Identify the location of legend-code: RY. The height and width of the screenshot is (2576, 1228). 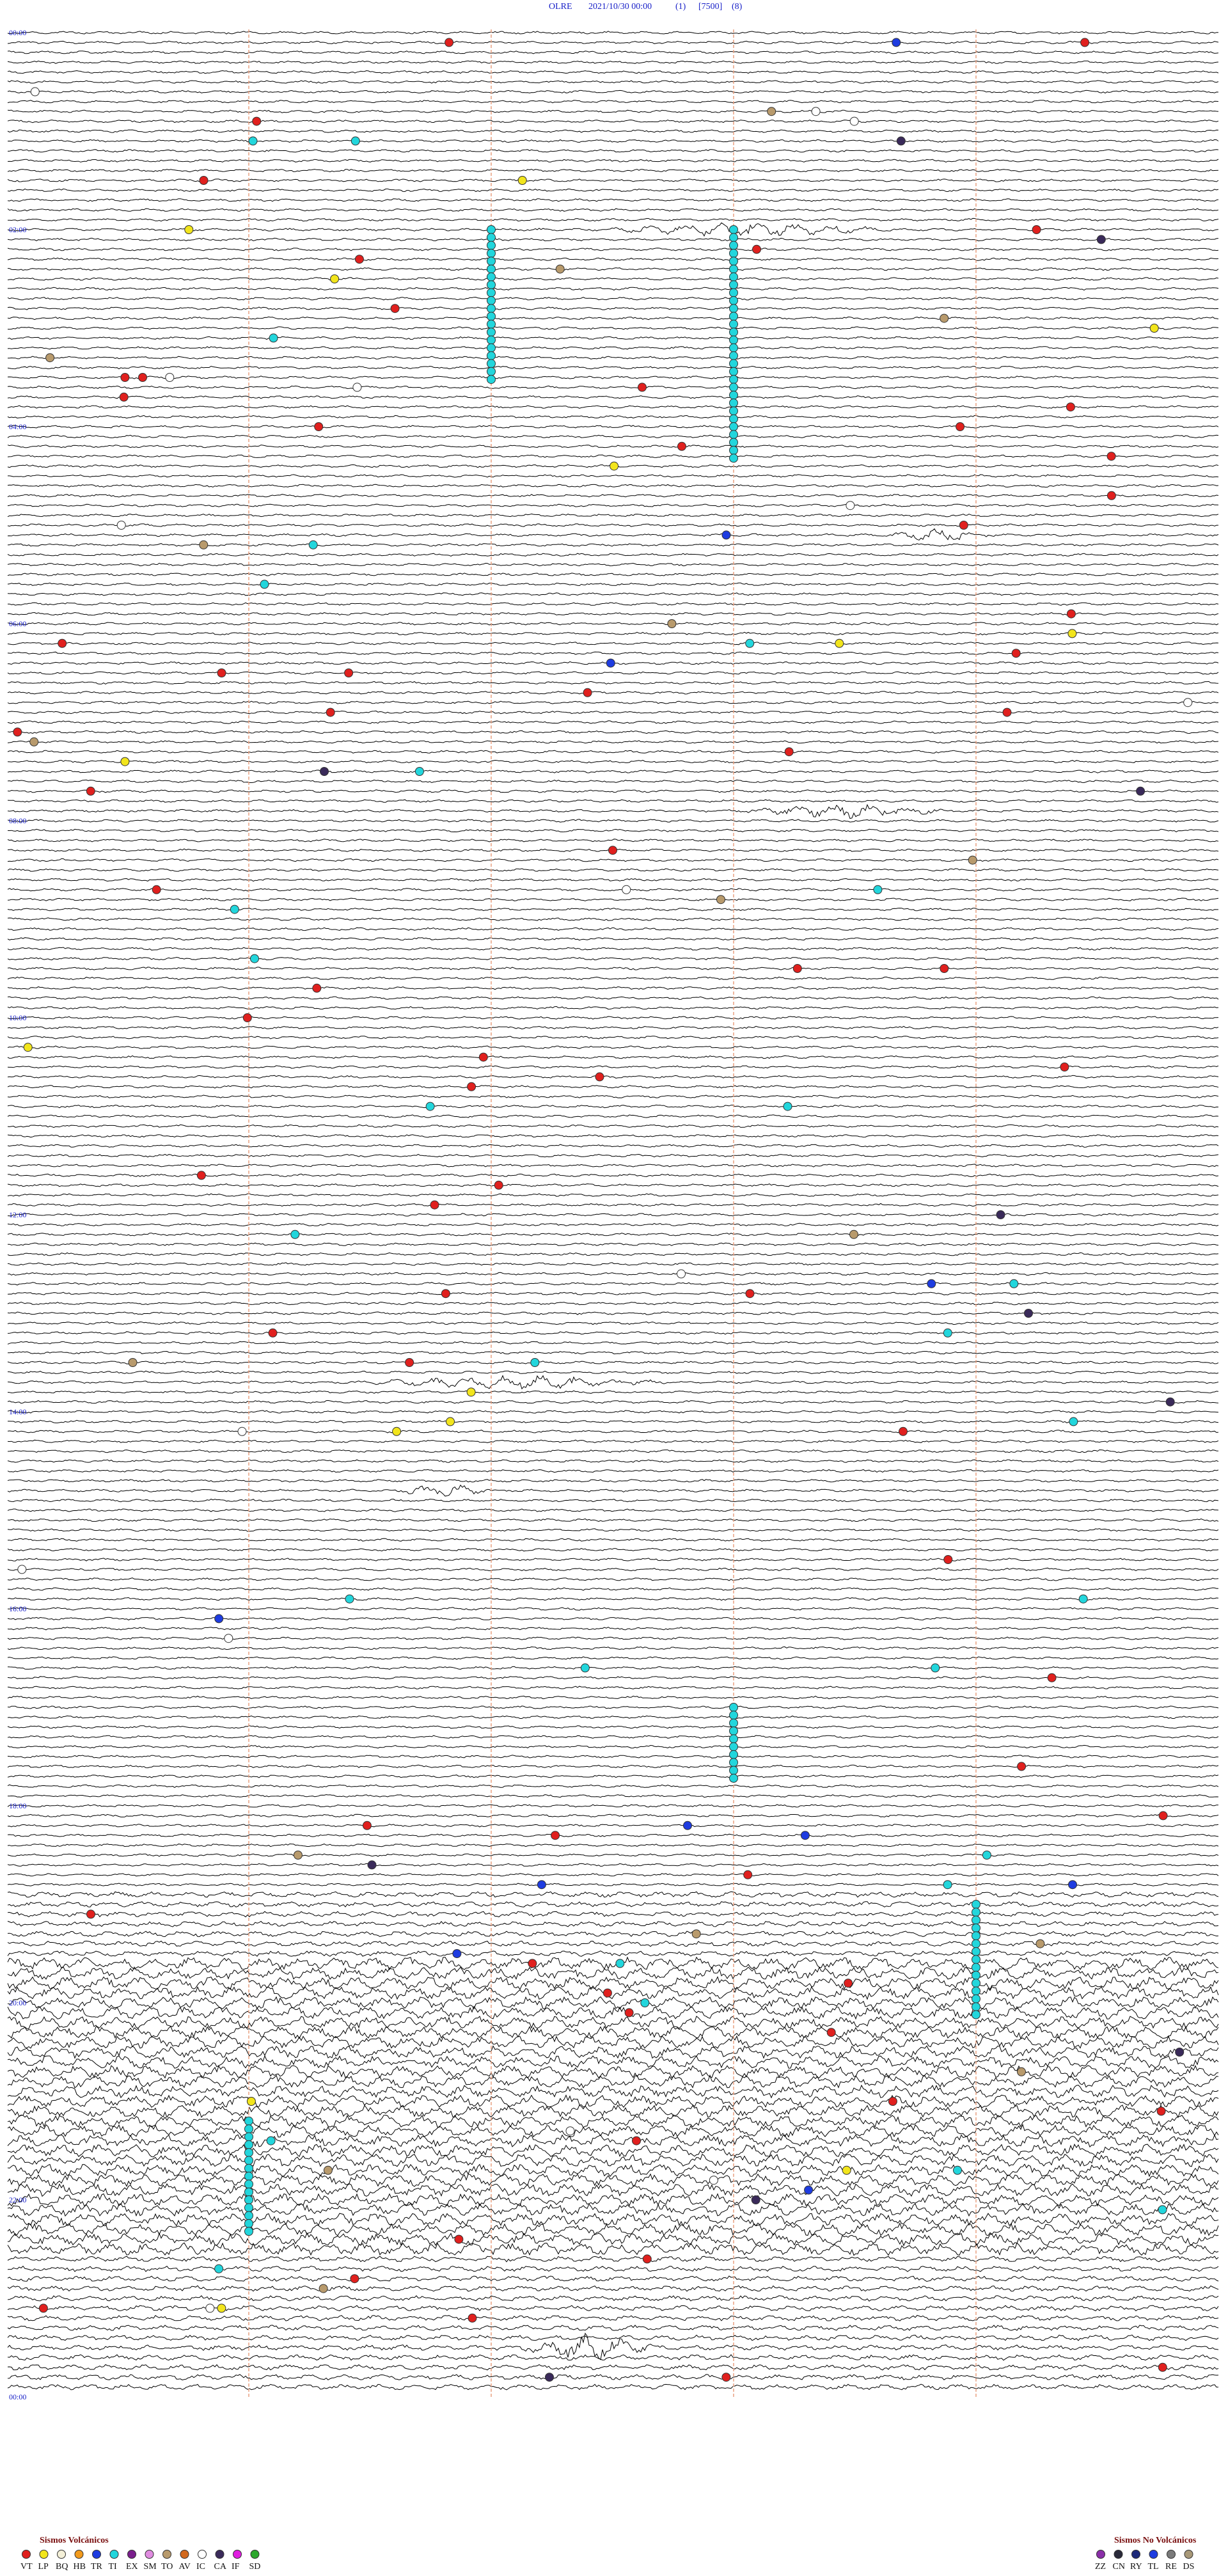
(1136, 2567).